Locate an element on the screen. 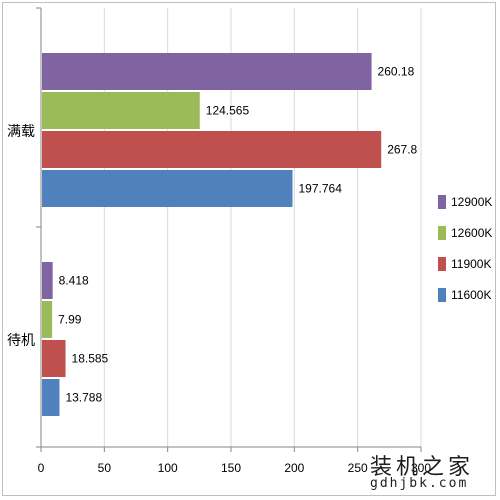  legend-swatch-11600k is located at coordinates (442, 295).